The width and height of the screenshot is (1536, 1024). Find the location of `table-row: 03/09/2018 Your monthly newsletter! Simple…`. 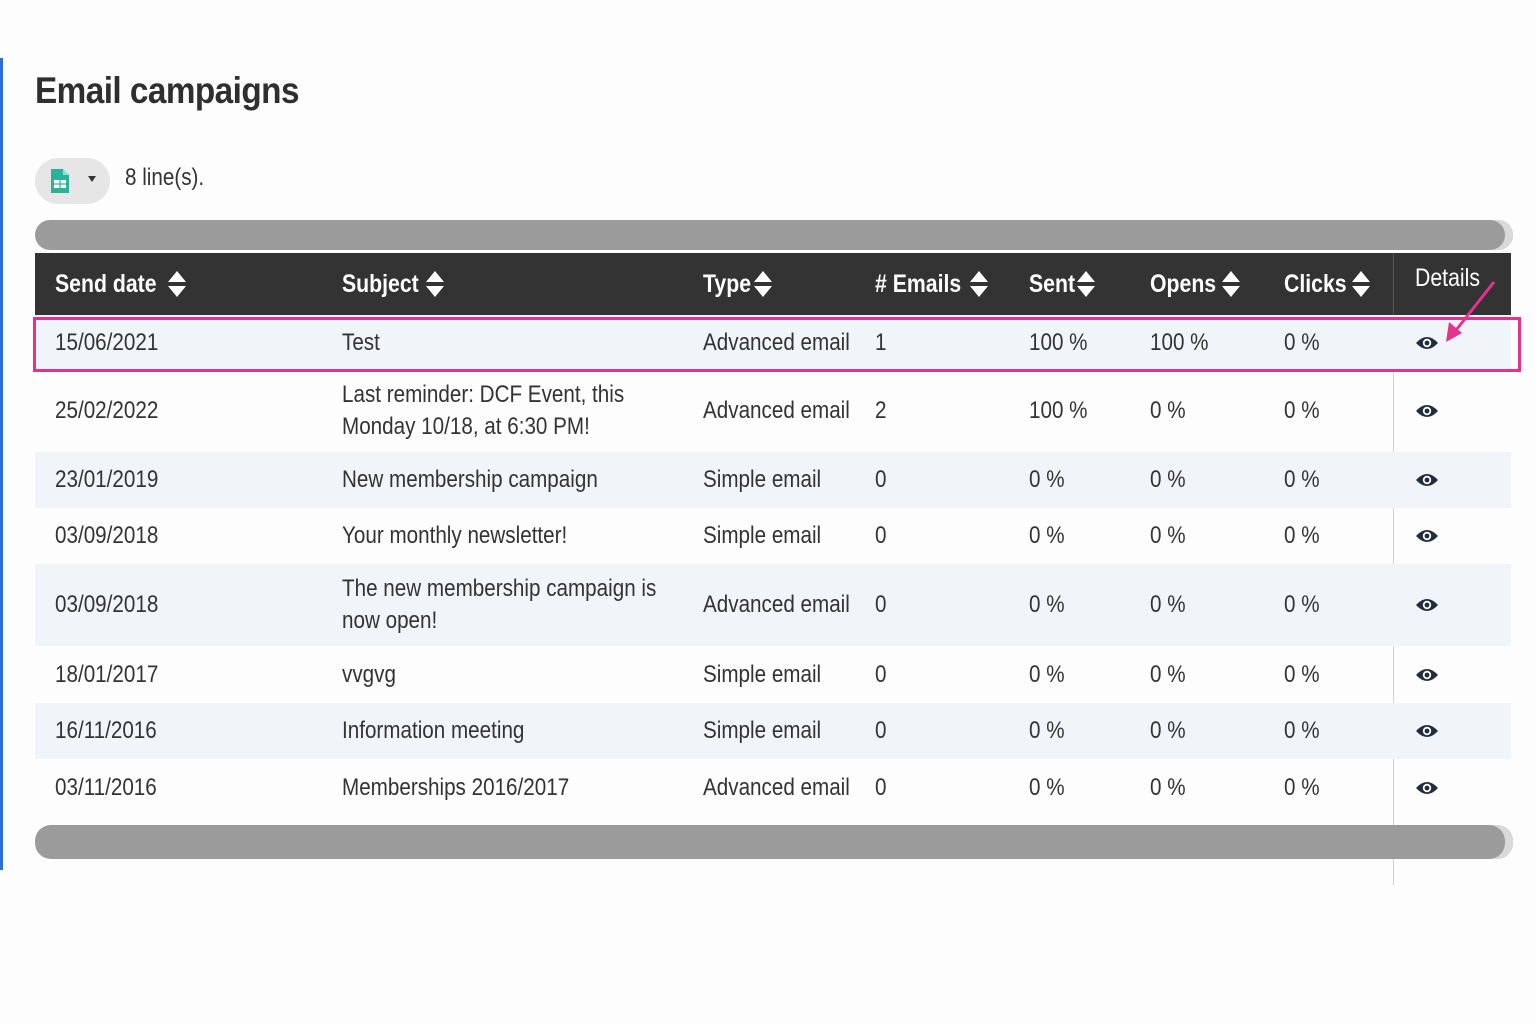

table-row: 03/09/2018 Your monthly newsletter! Simple… is located at coordinates (773, 536).